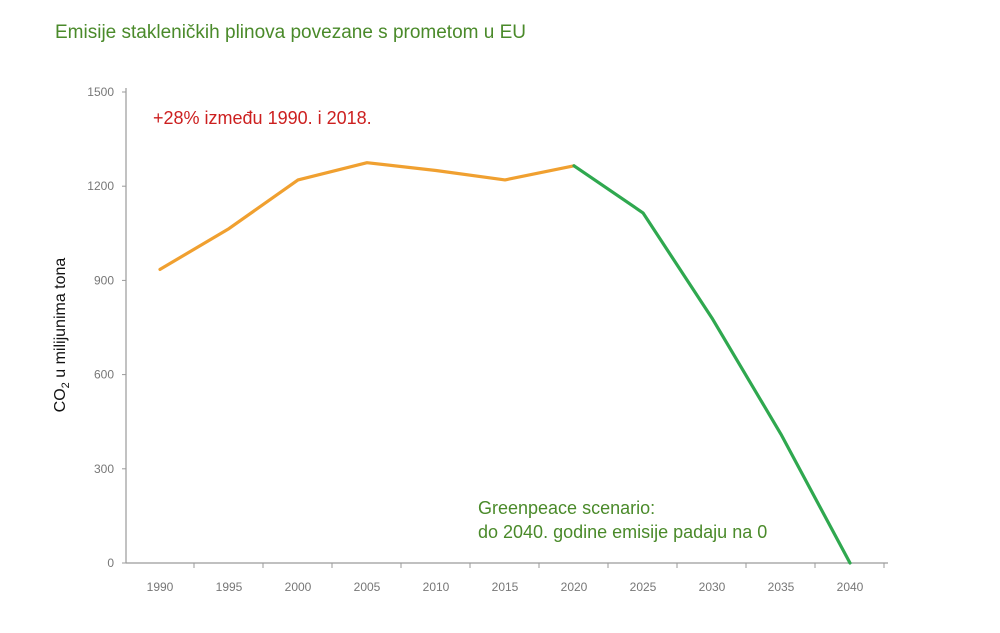 Image resolution: width=1000 pixels, height=633 pixels. I want to click on x-tick-label: 2015, so click(505, 587).